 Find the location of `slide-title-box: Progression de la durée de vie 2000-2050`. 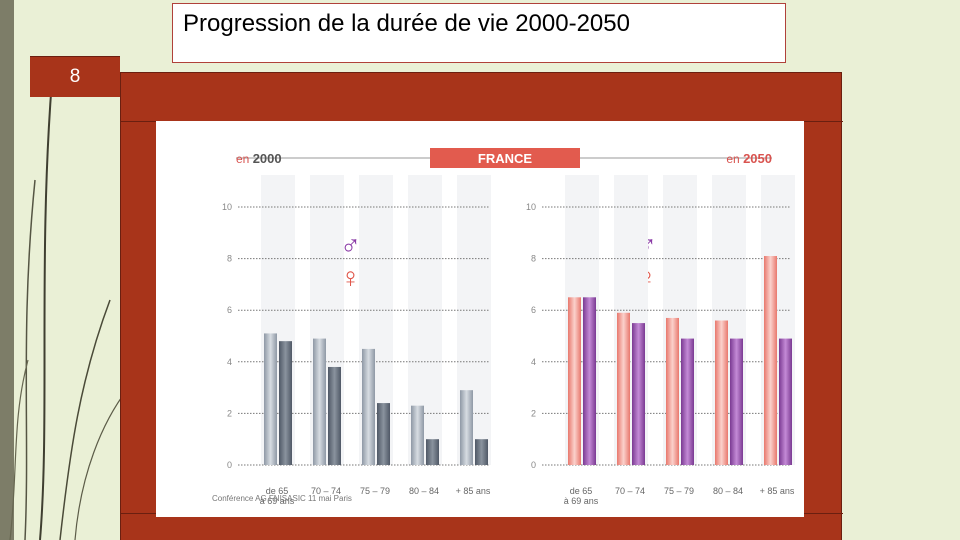

slide-title-box: Progression de la durée de vie 2000-2050 is located at coordinates (479, 33).